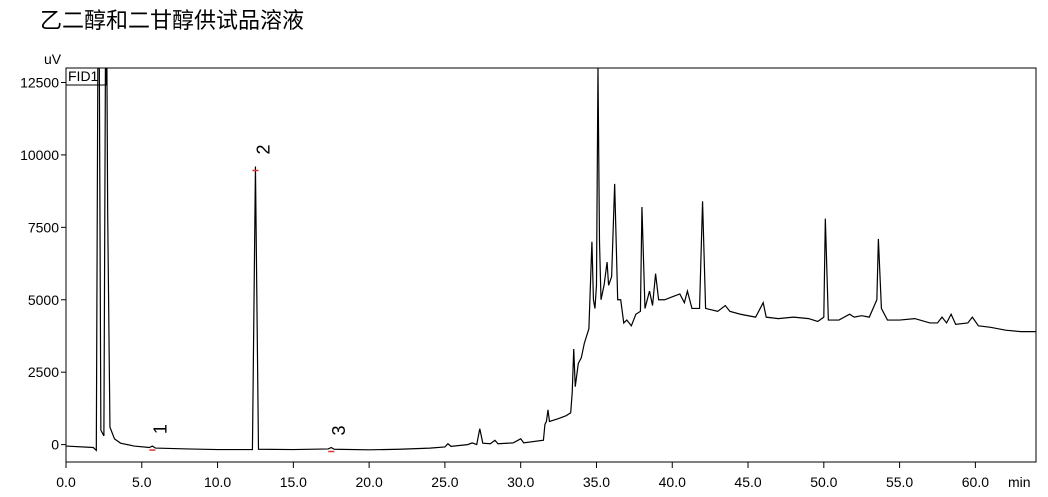 The image size is (1048, 497). I want to click on x-tick-label: 40.0, so click(672, 482).